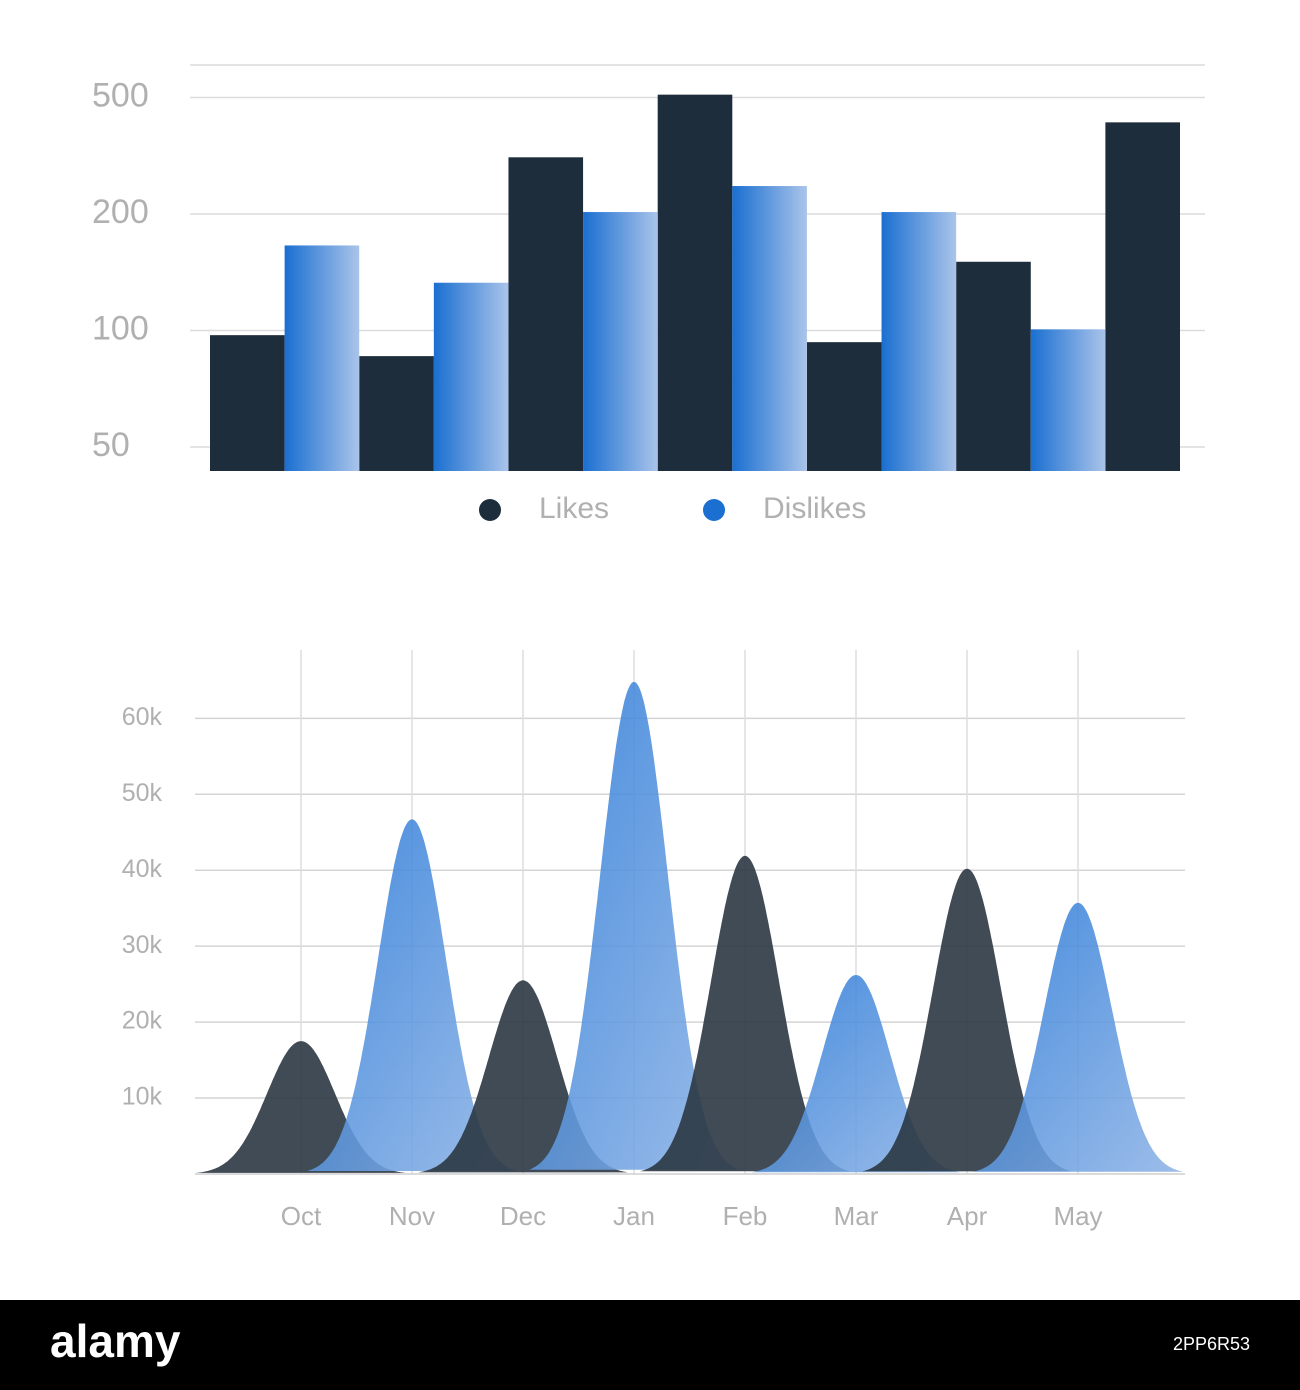 The height and width of the screenshot is (1390, 1300). I want to click on footer-bar, so click(650, 1345).